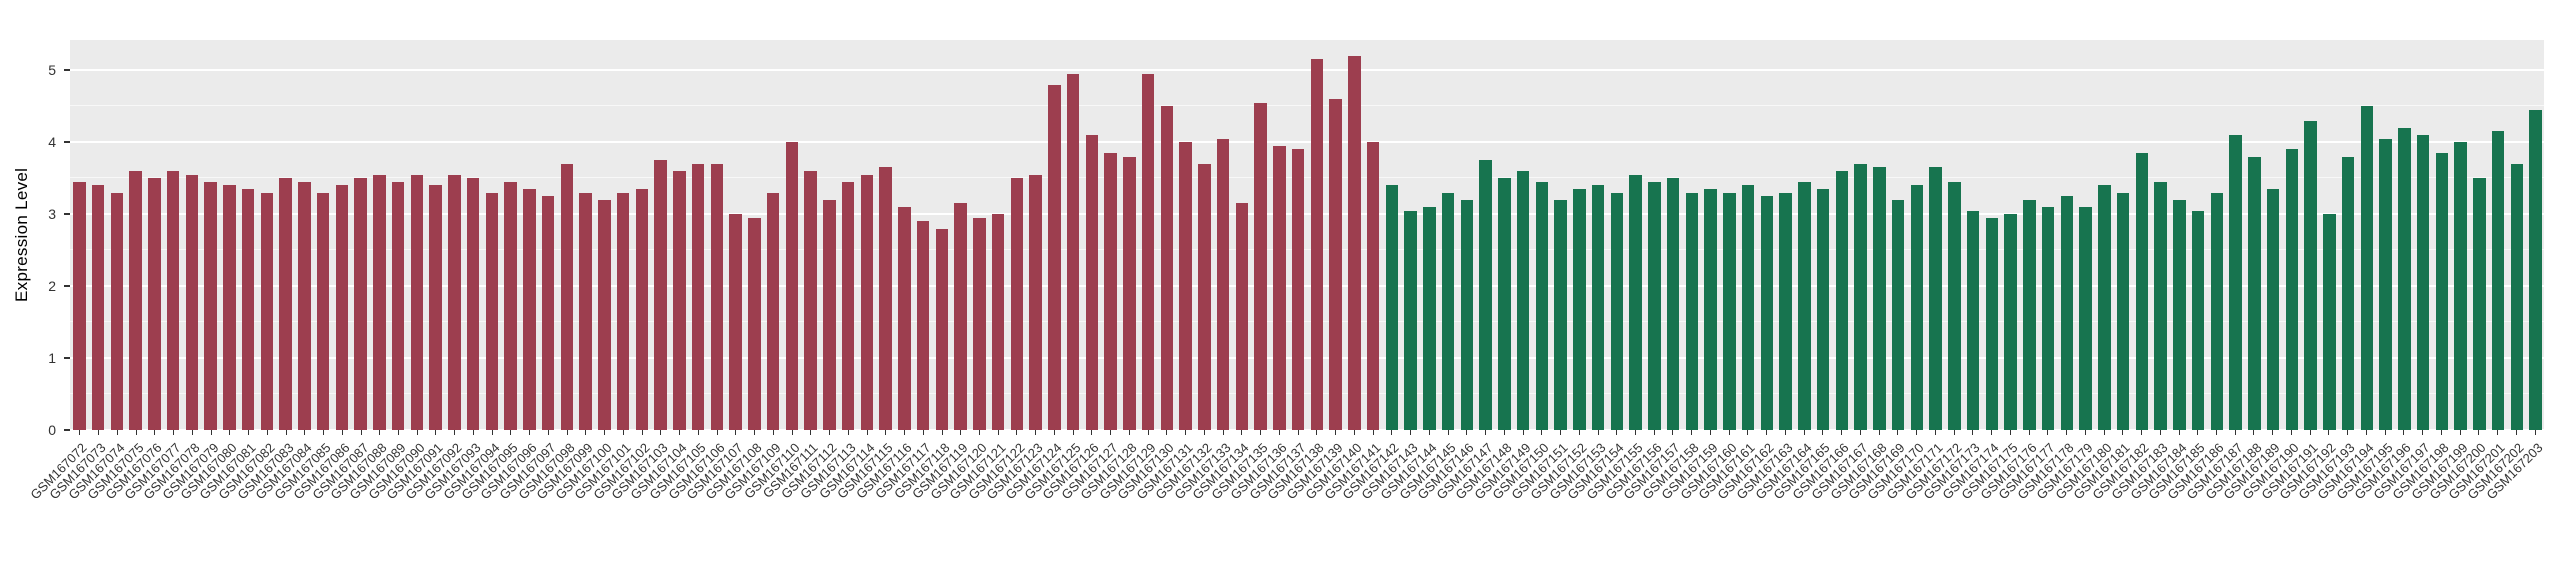 This screenshot has height=580, width=2560. I want to click on x-axis-tick-marks, so click(1307, 433).